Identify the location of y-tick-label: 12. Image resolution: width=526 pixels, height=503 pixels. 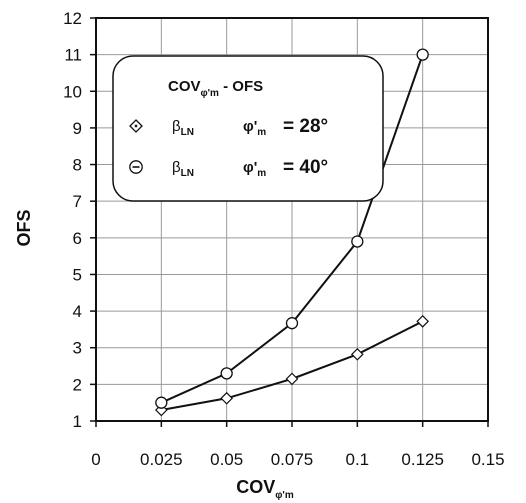
(72, 18).